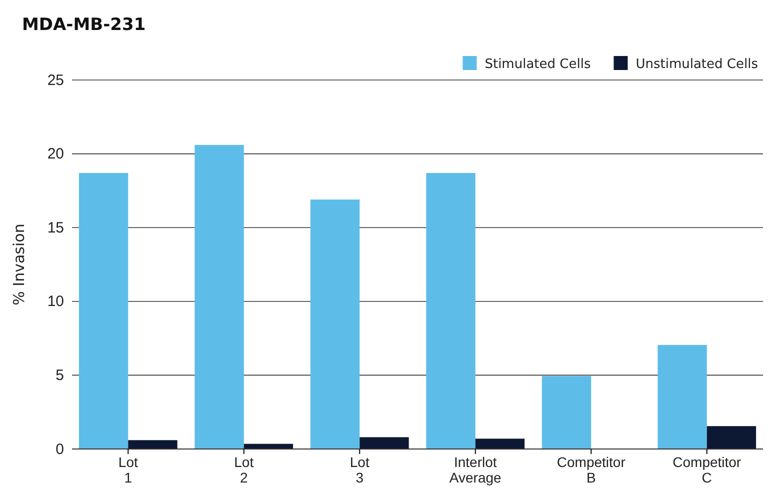 The width and height of the screenshot is (768, 497). What do you see at coordinates (19, 265) in the screenshot?
I see `y-axis-title: % Invasion` at bounding box center [19, 265].